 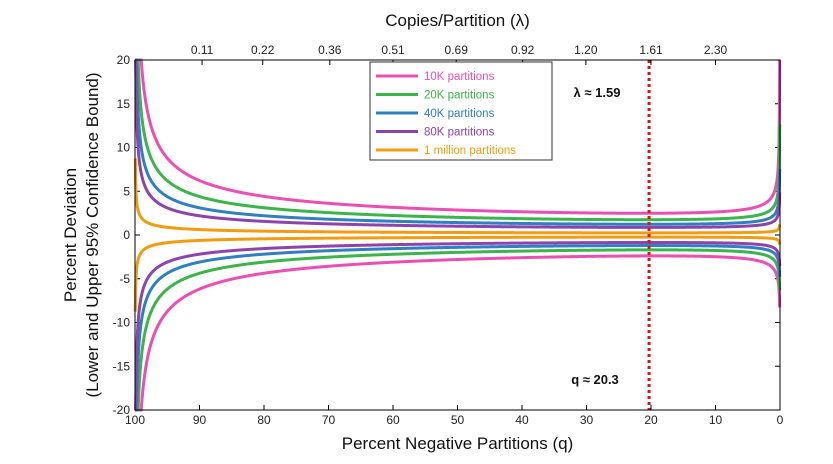 I want to click on legend-label: 40K partitions, so click(x=459, y=114).